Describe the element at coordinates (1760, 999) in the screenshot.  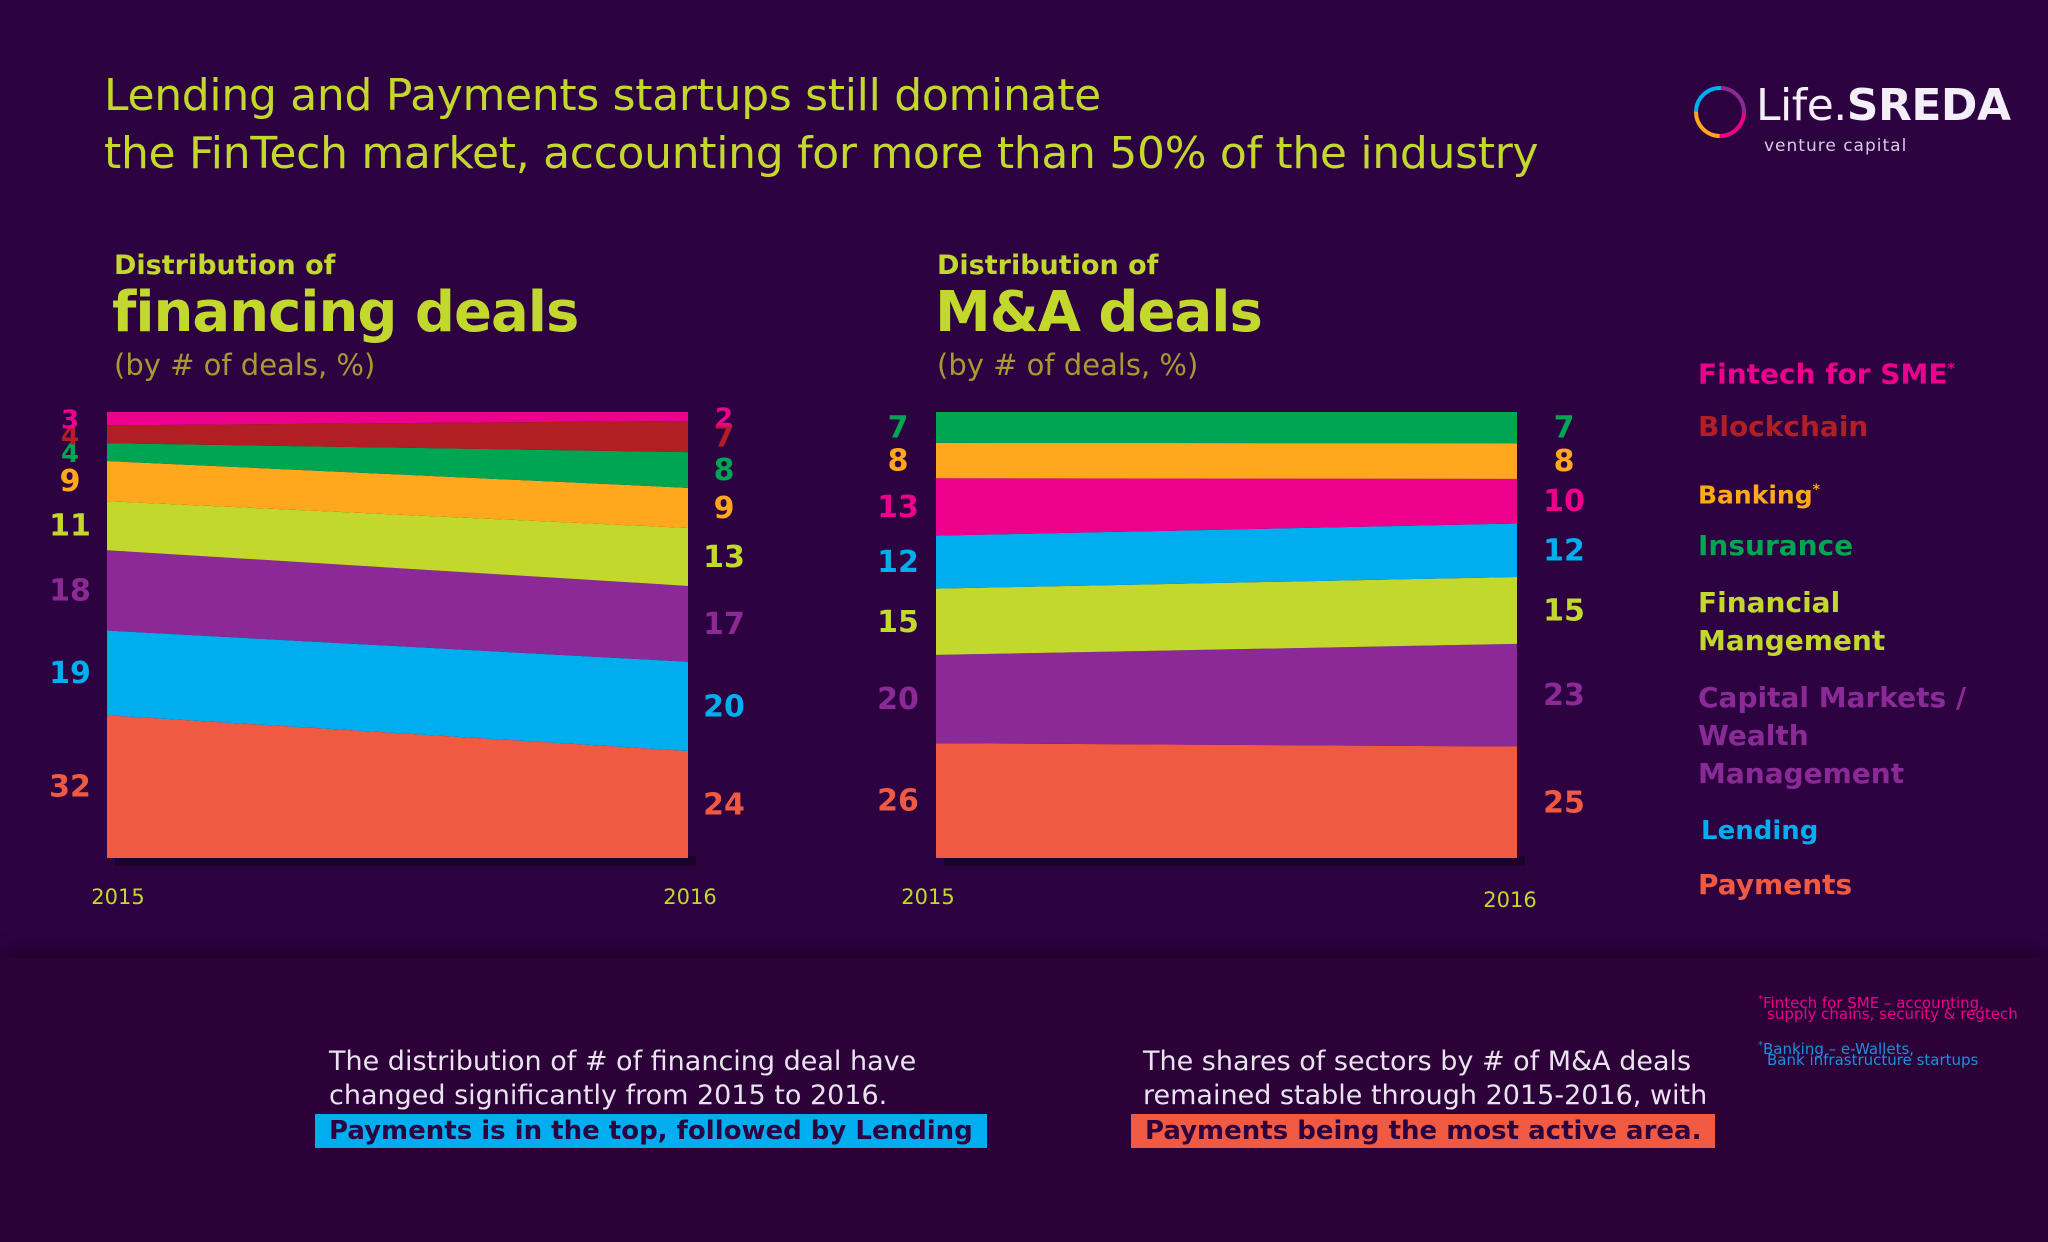
I see `footnote-sme-mark: *` at that location.